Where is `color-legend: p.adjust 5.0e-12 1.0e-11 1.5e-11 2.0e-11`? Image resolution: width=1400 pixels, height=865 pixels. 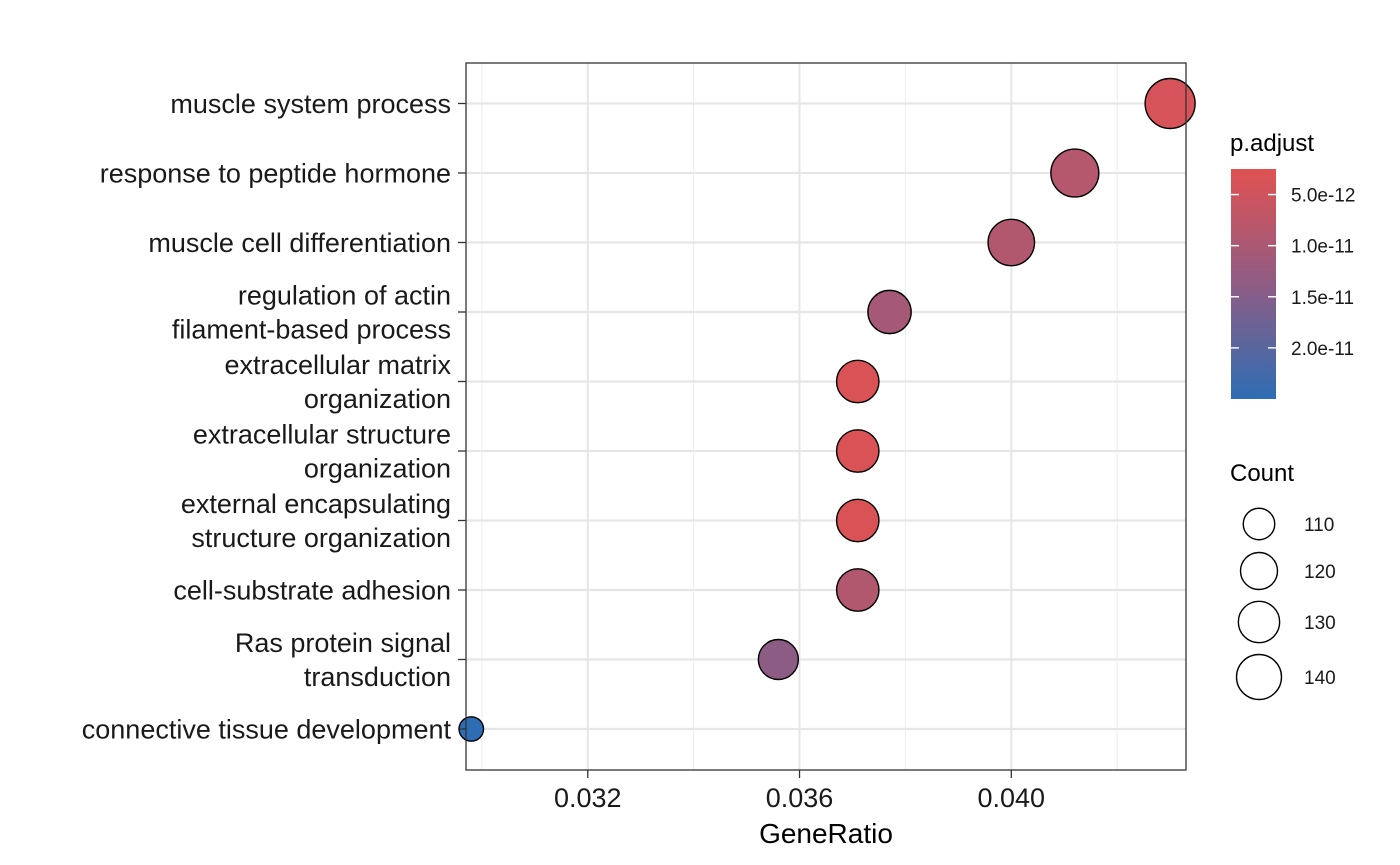
color-legend: p.adjust 5.0e-12 1.0e-11 1.5e-11 2.0e-11 is located at coordinates (1292, 264).